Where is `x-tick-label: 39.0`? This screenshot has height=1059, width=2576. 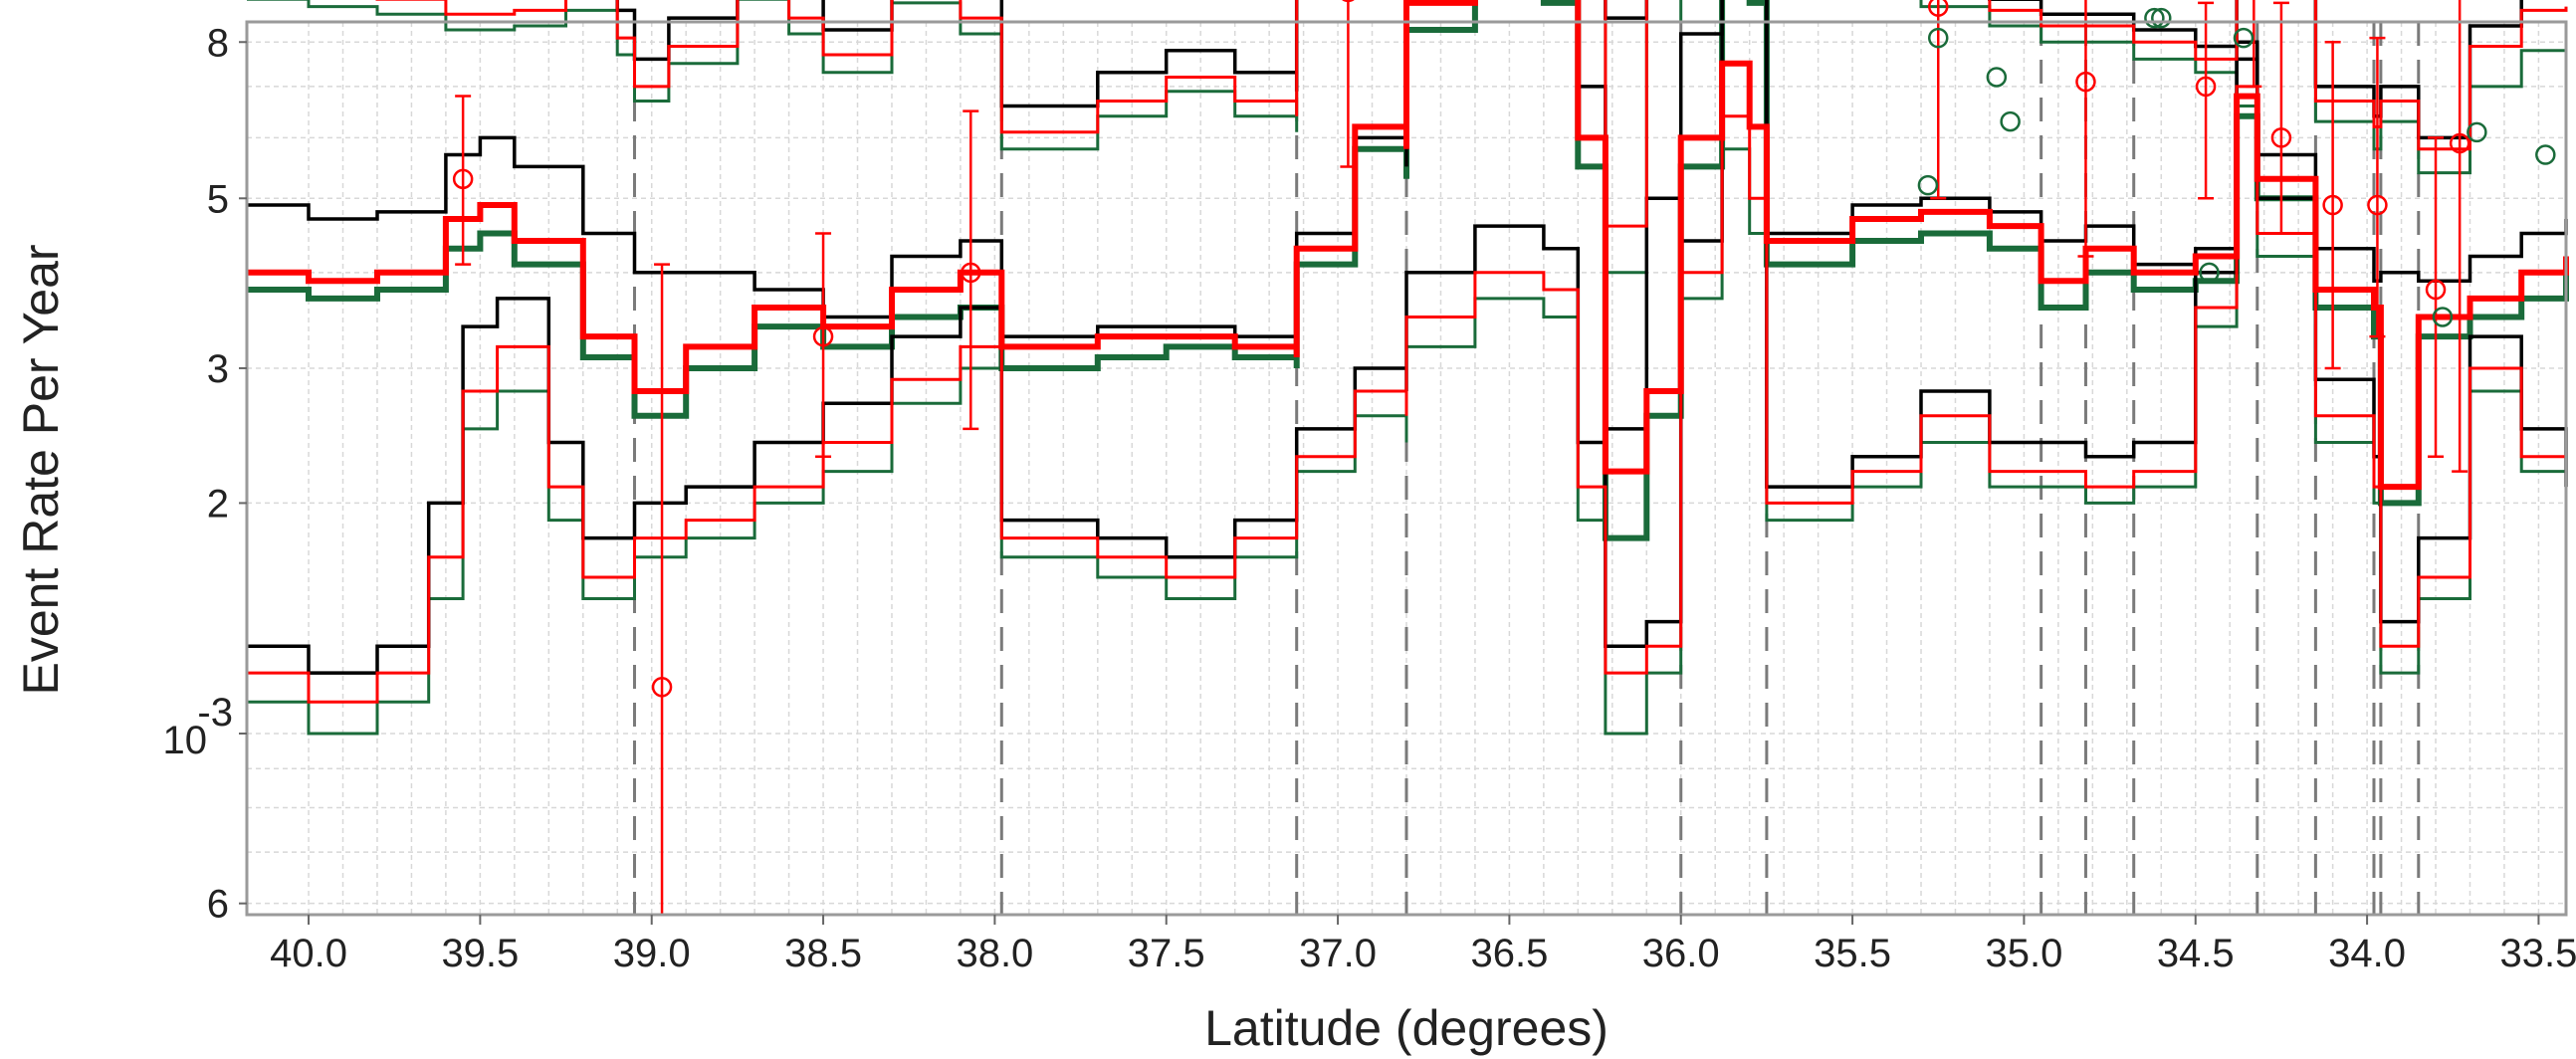 x-tick-label: 39.0 is located at coordinates (652, 953).